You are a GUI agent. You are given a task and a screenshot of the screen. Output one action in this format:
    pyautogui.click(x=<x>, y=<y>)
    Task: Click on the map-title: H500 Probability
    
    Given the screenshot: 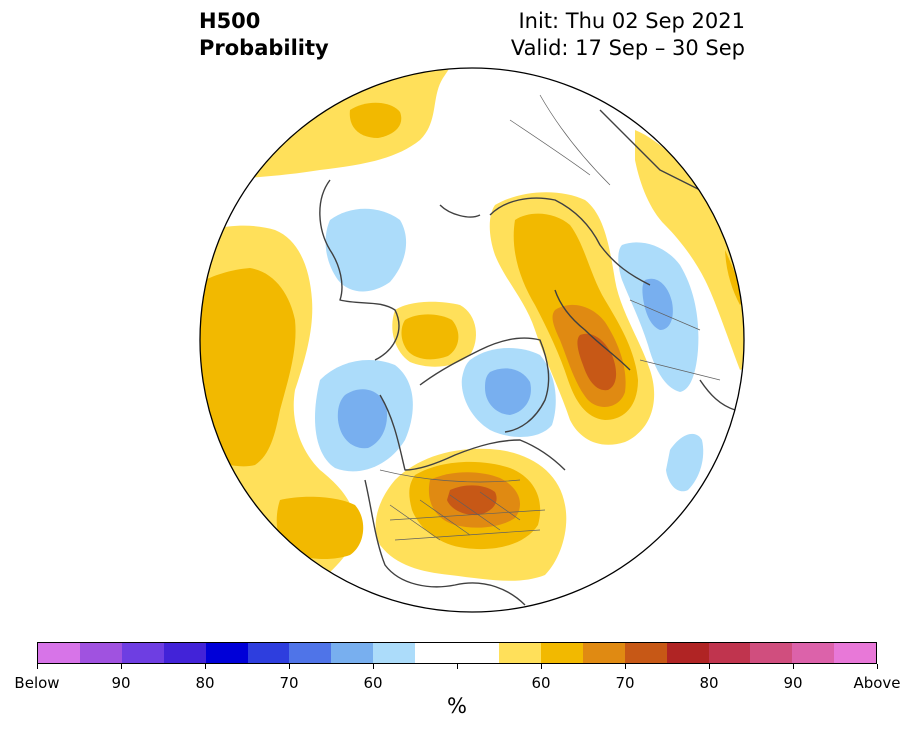 What is the action you would take?
    pyautogui.click(x=264, y=35)
    